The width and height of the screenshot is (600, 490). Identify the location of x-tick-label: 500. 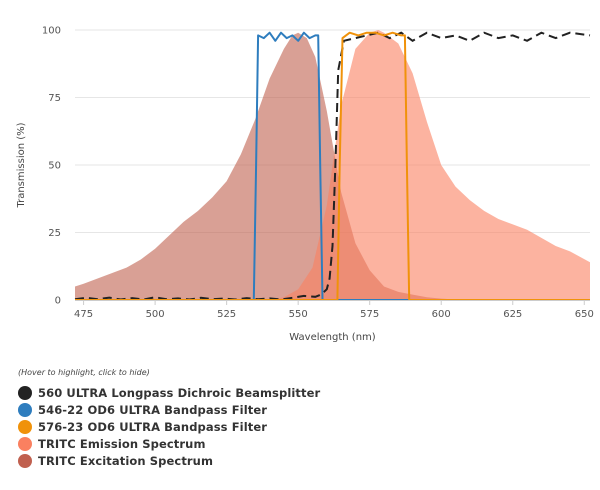
(155, 314).